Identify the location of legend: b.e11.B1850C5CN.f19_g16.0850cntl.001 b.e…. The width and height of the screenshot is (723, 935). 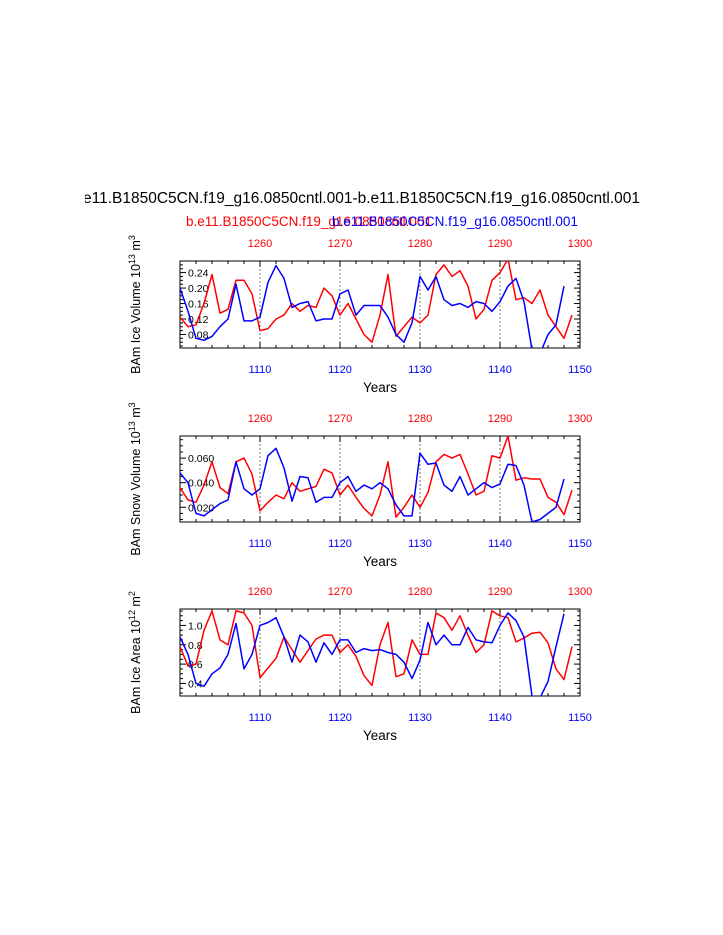
(361, 225).